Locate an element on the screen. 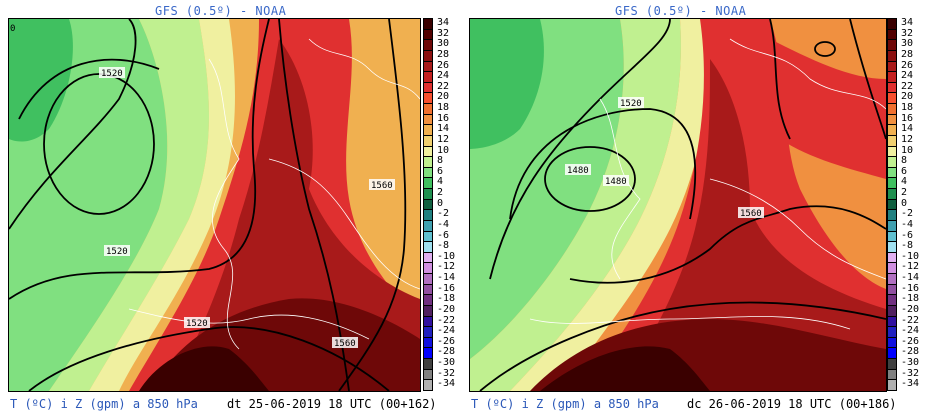 This screenshot has height=415, width=939. forecast-datetime: dc 26-06-2019 18 UTC (00+186) is located at coordinates (792, 404).